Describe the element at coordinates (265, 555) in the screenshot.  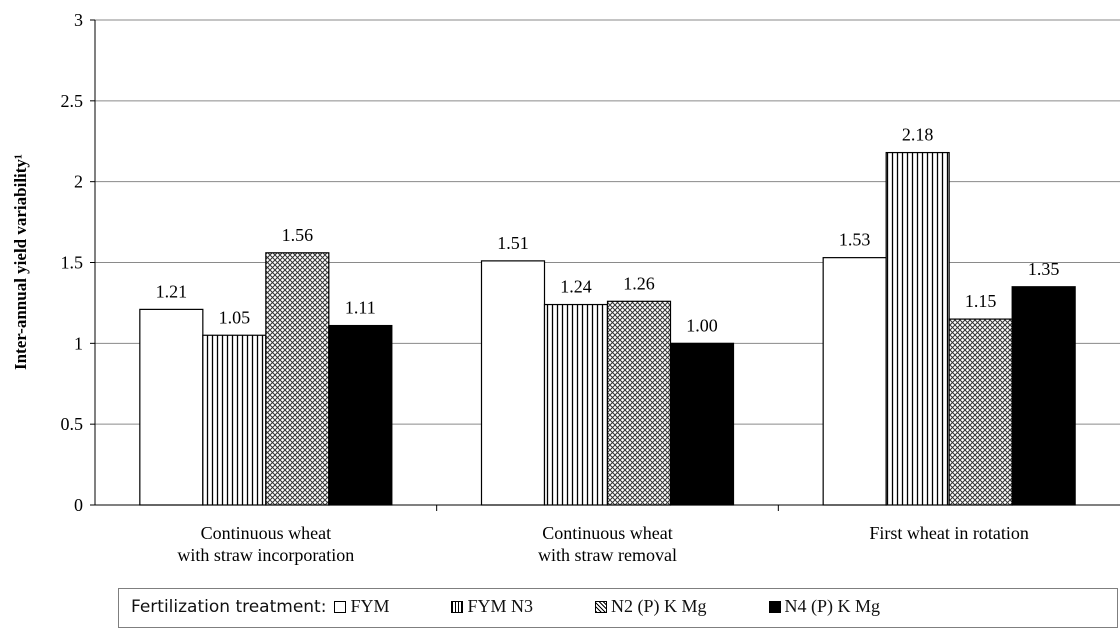
I see `x-category-label: with straw incorporation` at that location.